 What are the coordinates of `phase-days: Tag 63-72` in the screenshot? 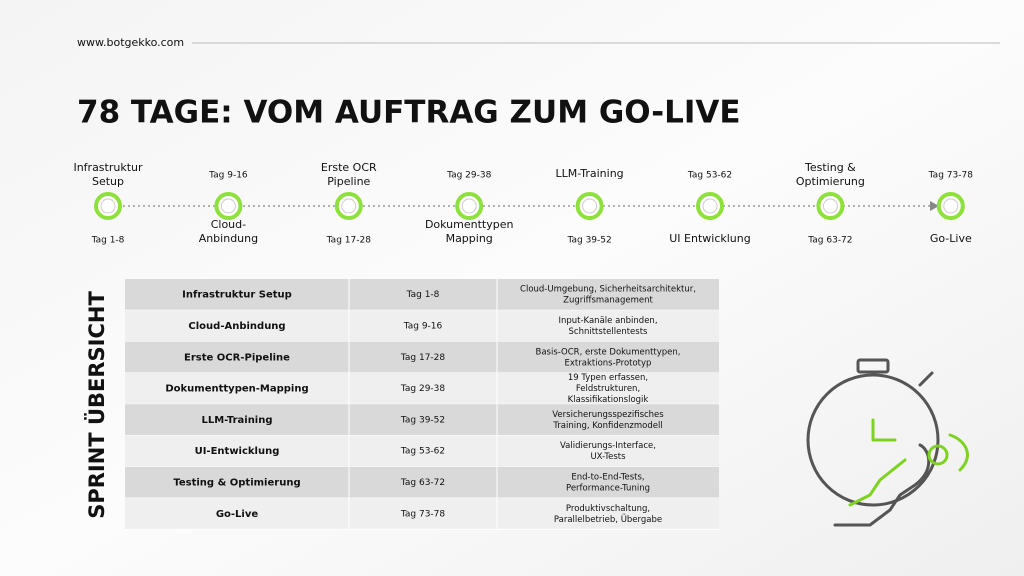 It's located at (422, 483).